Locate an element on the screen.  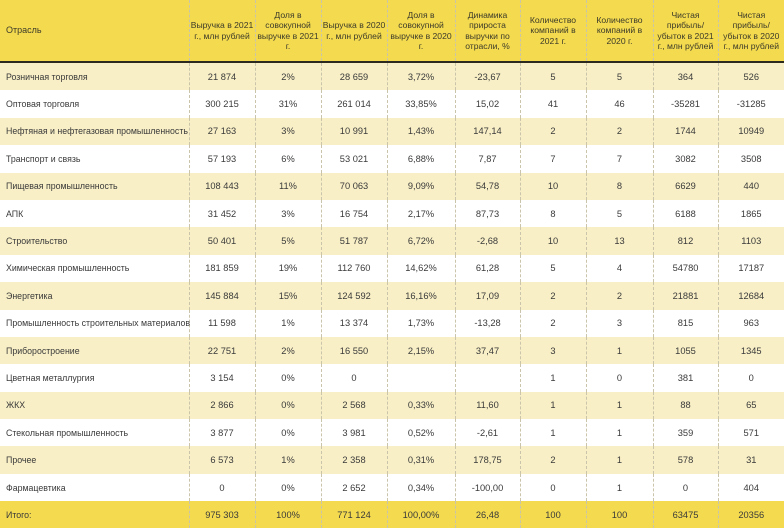
cell-industry: Цветная металлургия is located at coordinates (95, 378).